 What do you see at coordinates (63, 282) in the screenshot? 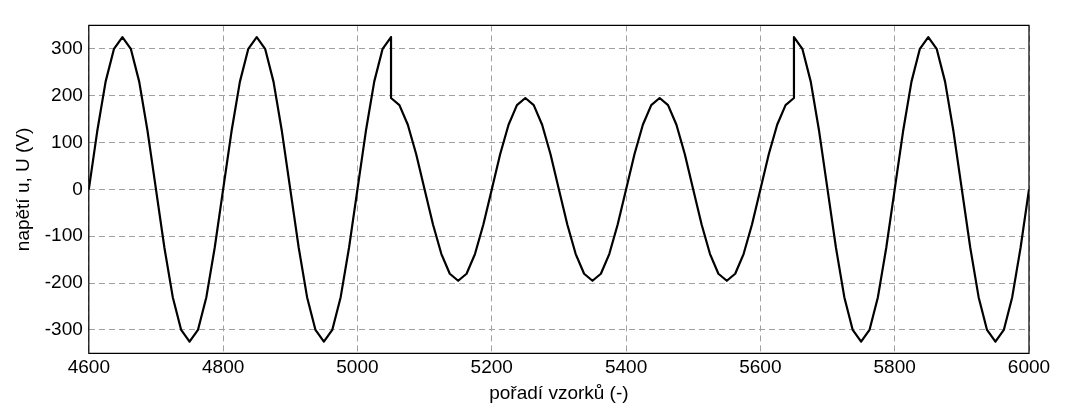
I see `y-tick-label: -200` at bounding box center [63, 282].